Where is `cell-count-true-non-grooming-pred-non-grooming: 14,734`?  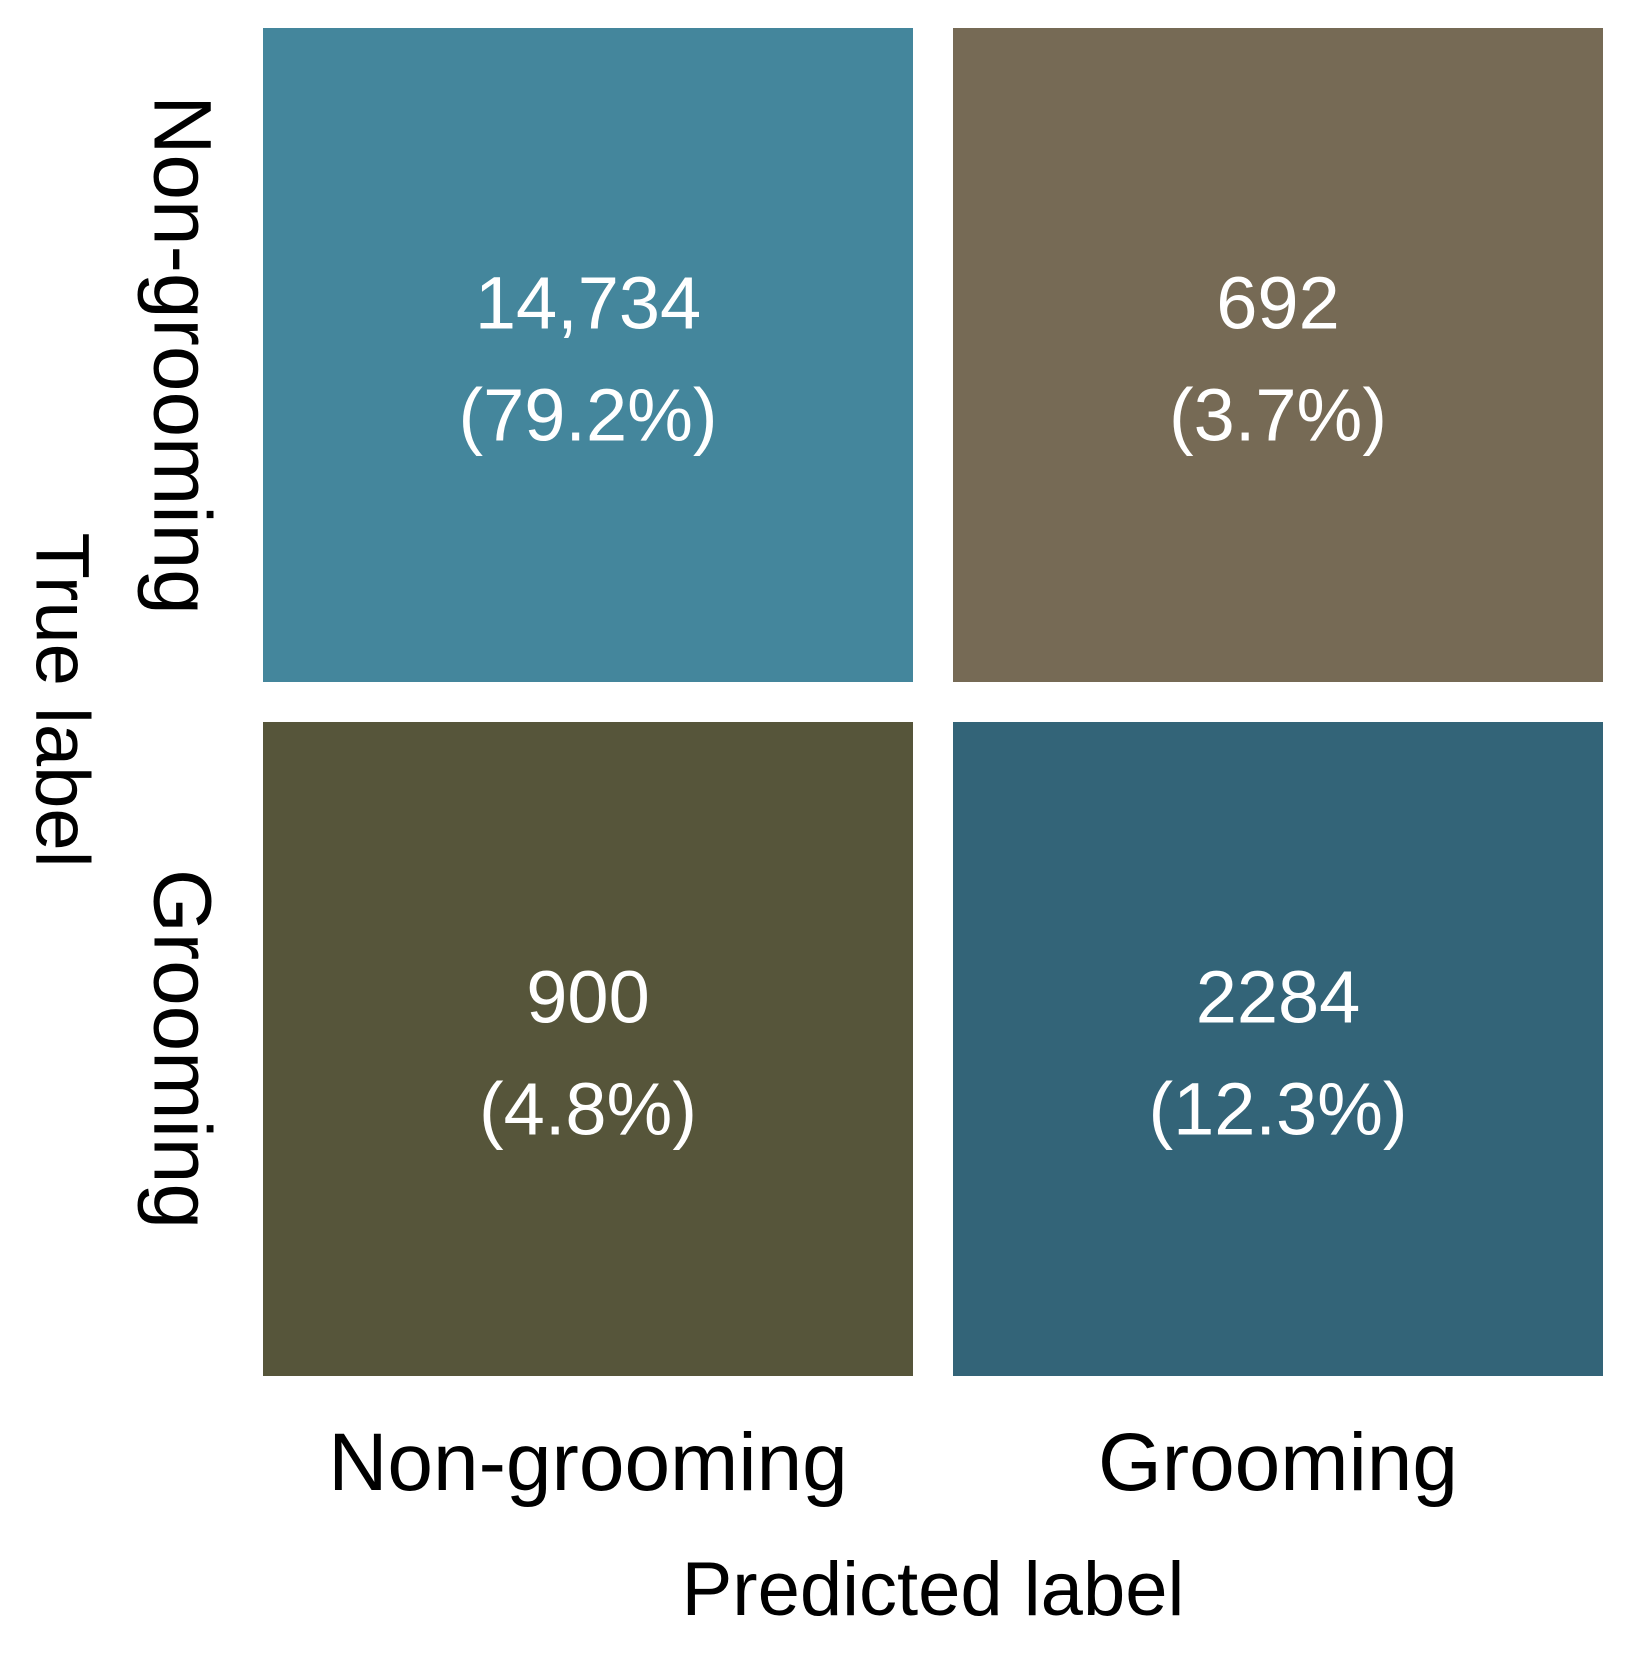 cell-count-true-non-grooming-pred-non-grooming: 14,734 is located at coordinates (588, 303).